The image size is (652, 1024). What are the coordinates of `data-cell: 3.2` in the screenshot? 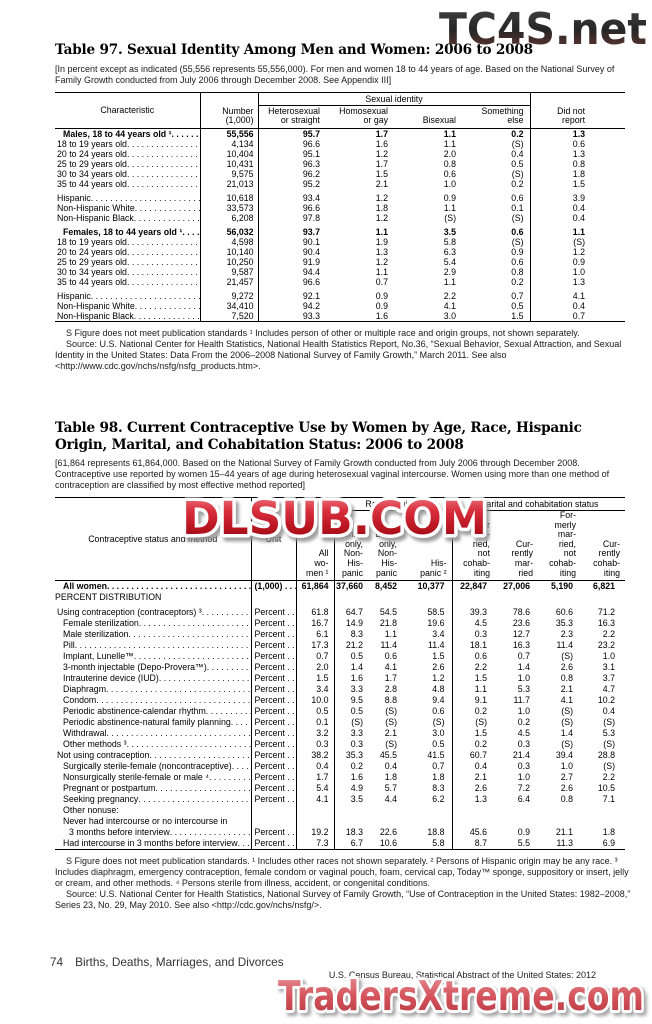 It's located at (315, 734).